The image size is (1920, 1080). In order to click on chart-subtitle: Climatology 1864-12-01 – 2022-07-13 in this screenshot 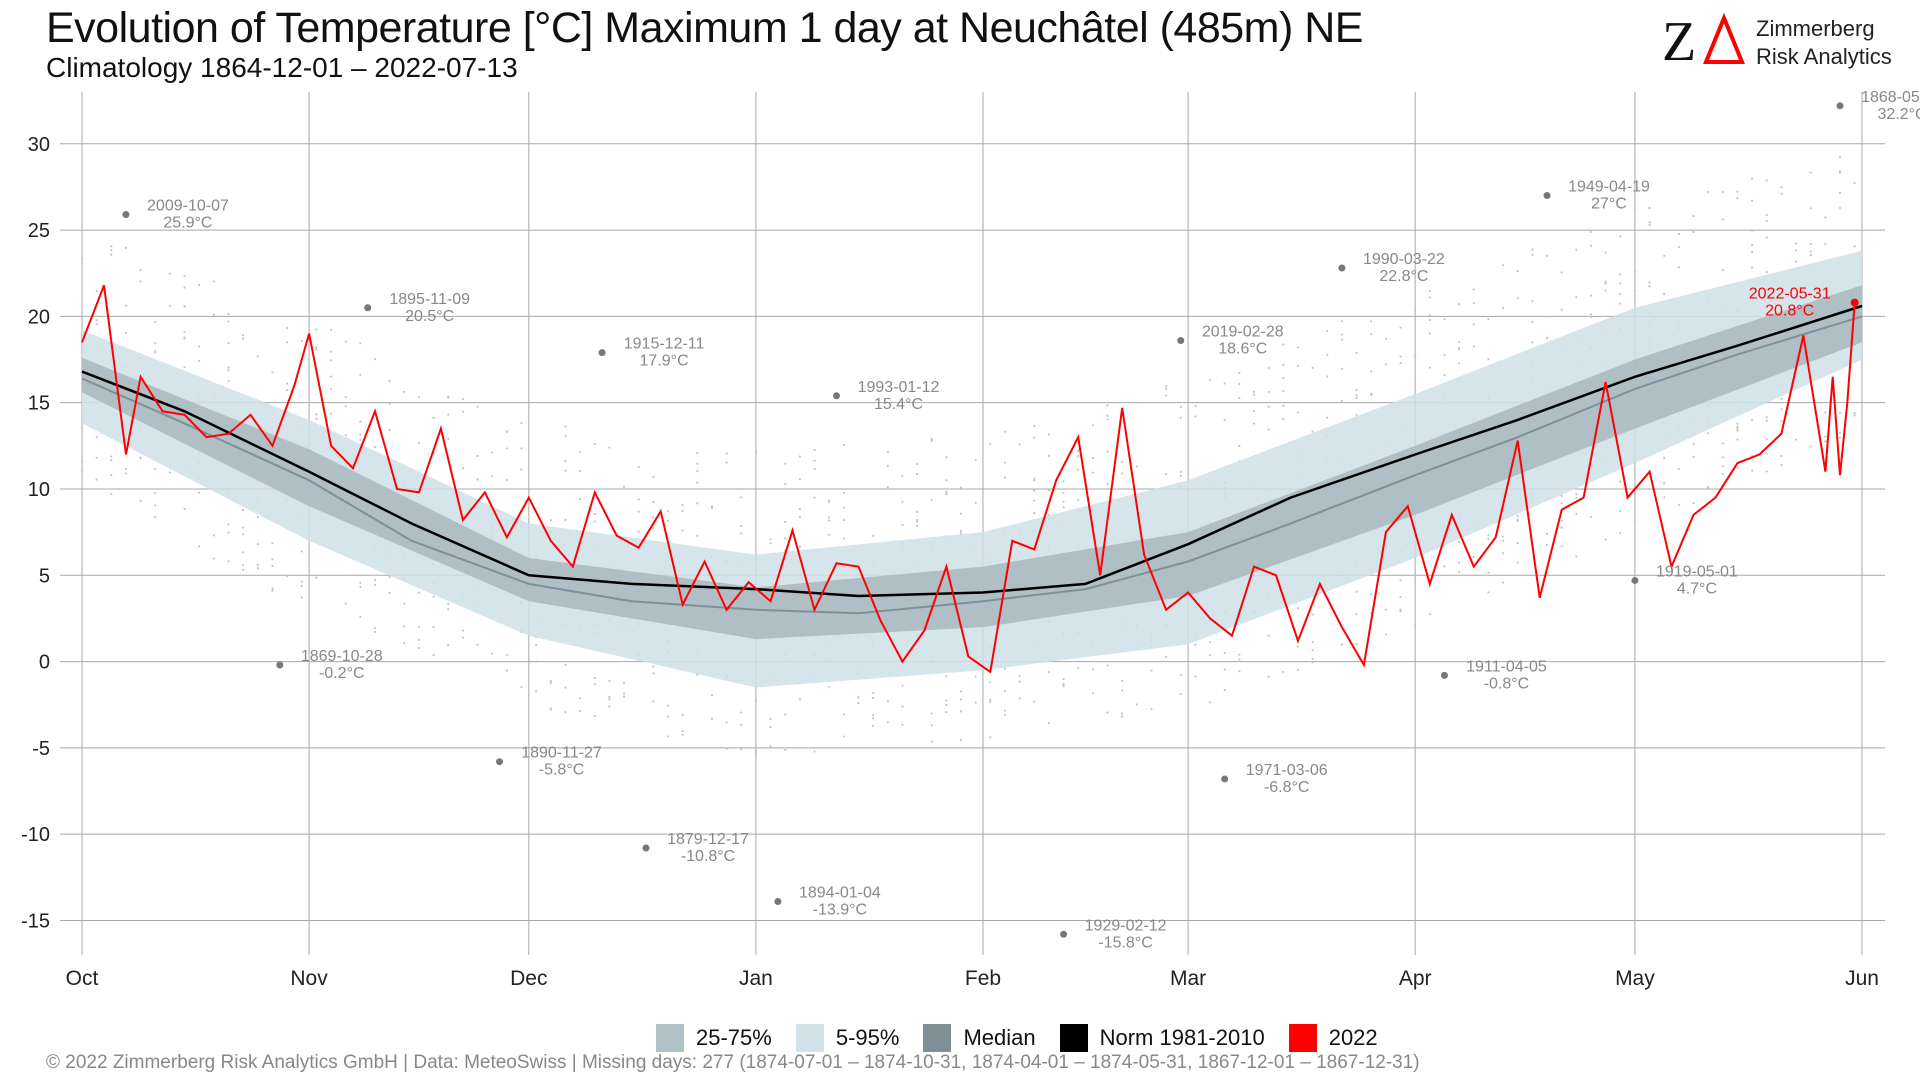, I will do `click(282, 67)`.